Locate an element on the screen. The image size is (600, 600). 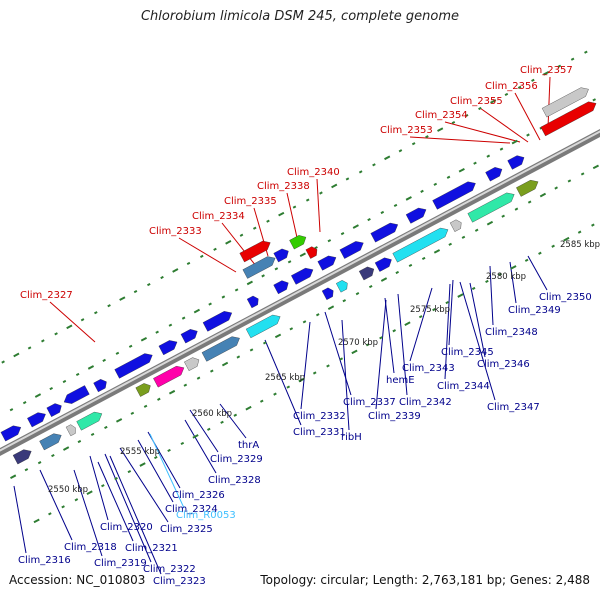
gene-label: Clim_2335 is located at coordinates (250, 201).